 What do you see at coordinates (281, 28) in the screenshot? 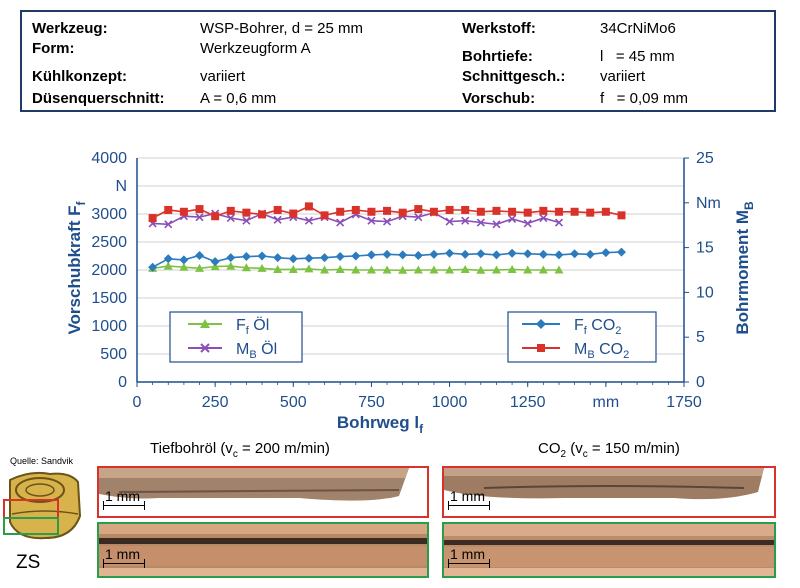
I see `werkzeug-value: WSP-Bohrer, d = 25 mm` at bounding box center [281, 28].